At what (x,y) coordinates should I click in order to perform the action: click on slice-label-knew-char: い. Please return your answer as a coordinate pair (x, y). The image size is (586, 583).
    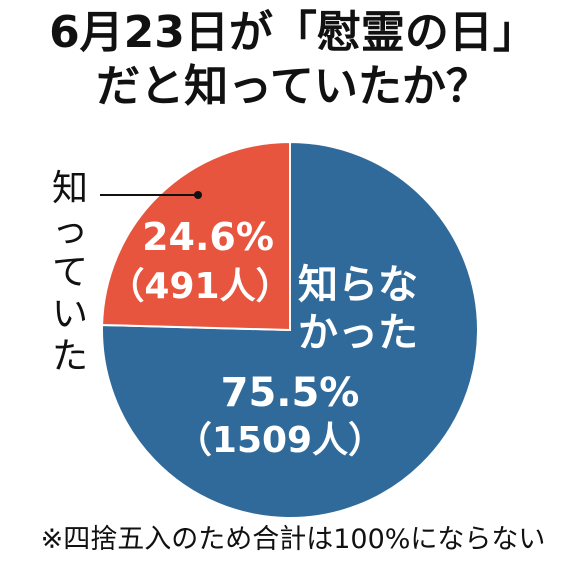
    Looking at the image, I should click on (69, 314).